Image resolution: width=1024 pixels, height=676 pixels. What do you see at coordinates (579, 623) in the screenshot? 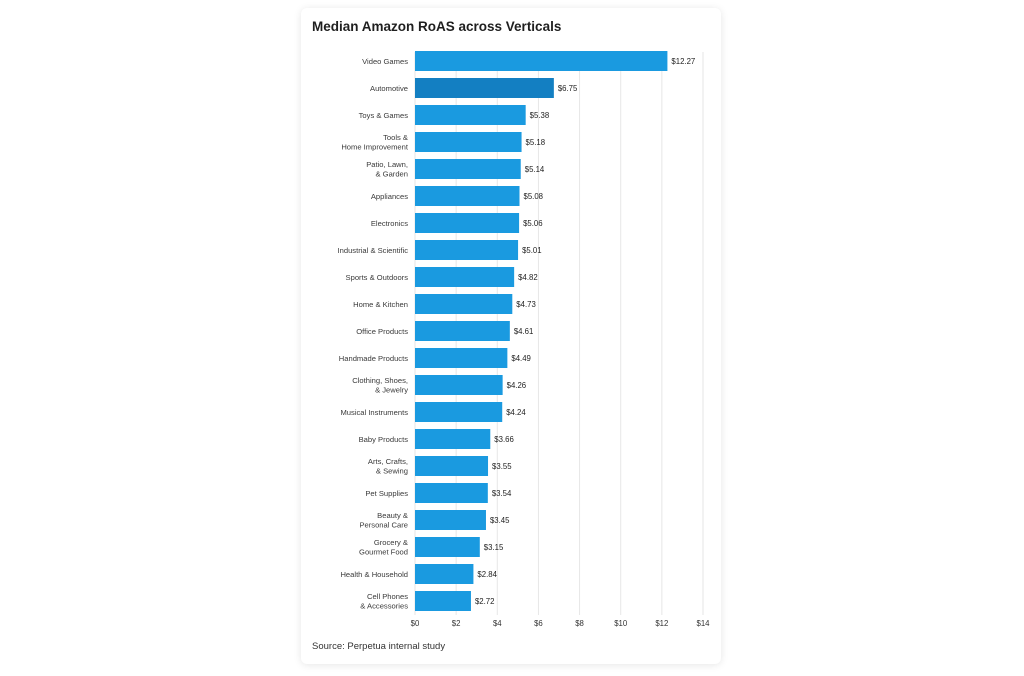
I see `x-tick-label: $8` at bounding box center [579, 623].